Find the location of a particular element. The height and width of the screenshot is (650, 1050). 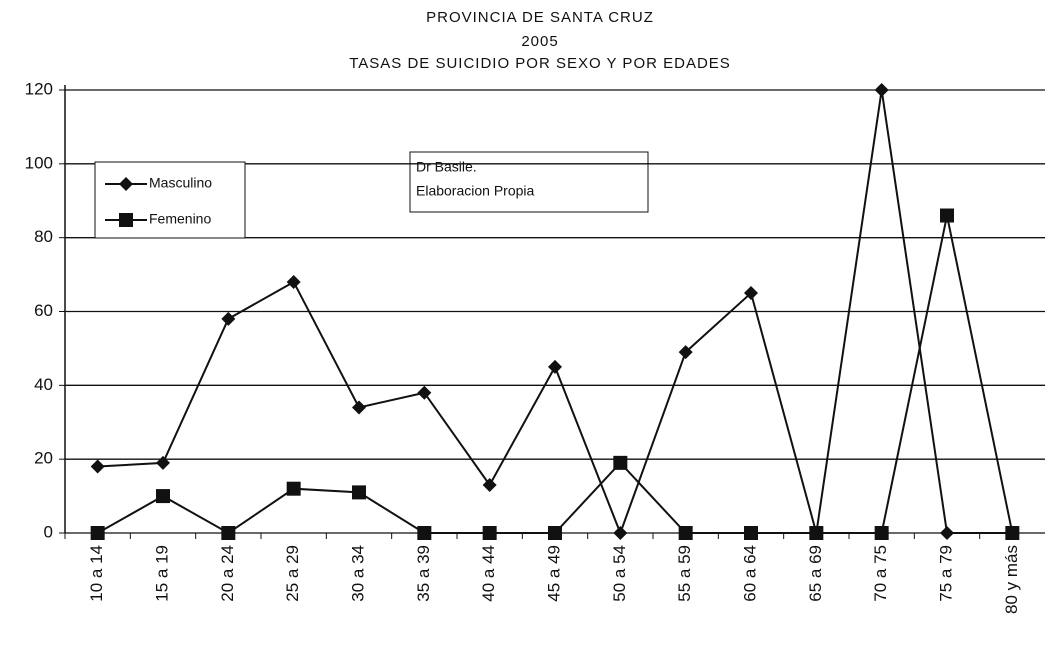

chart-title: TASAS DE SUICIDIO POR SEXO Y POR EDADES is located at coordinates (540, 63).